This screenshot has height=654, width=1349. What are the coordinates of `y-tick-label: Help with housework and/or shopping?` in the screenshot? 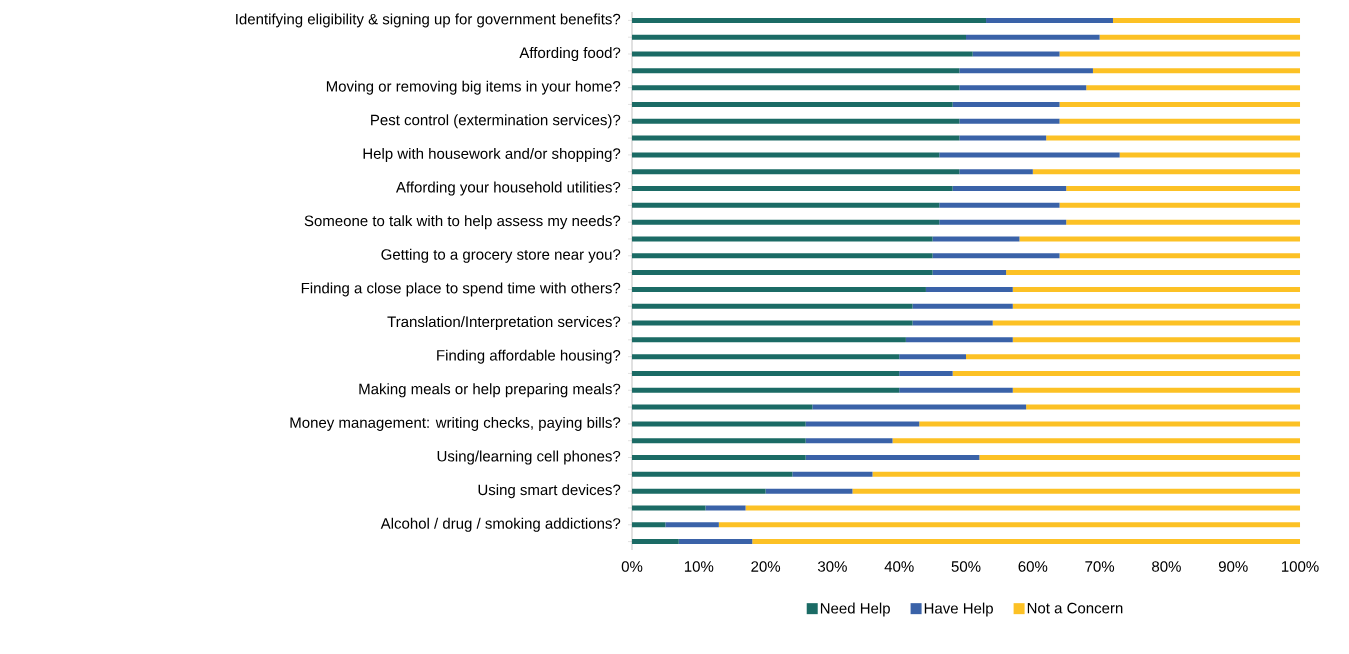 It's located at (492, 154).